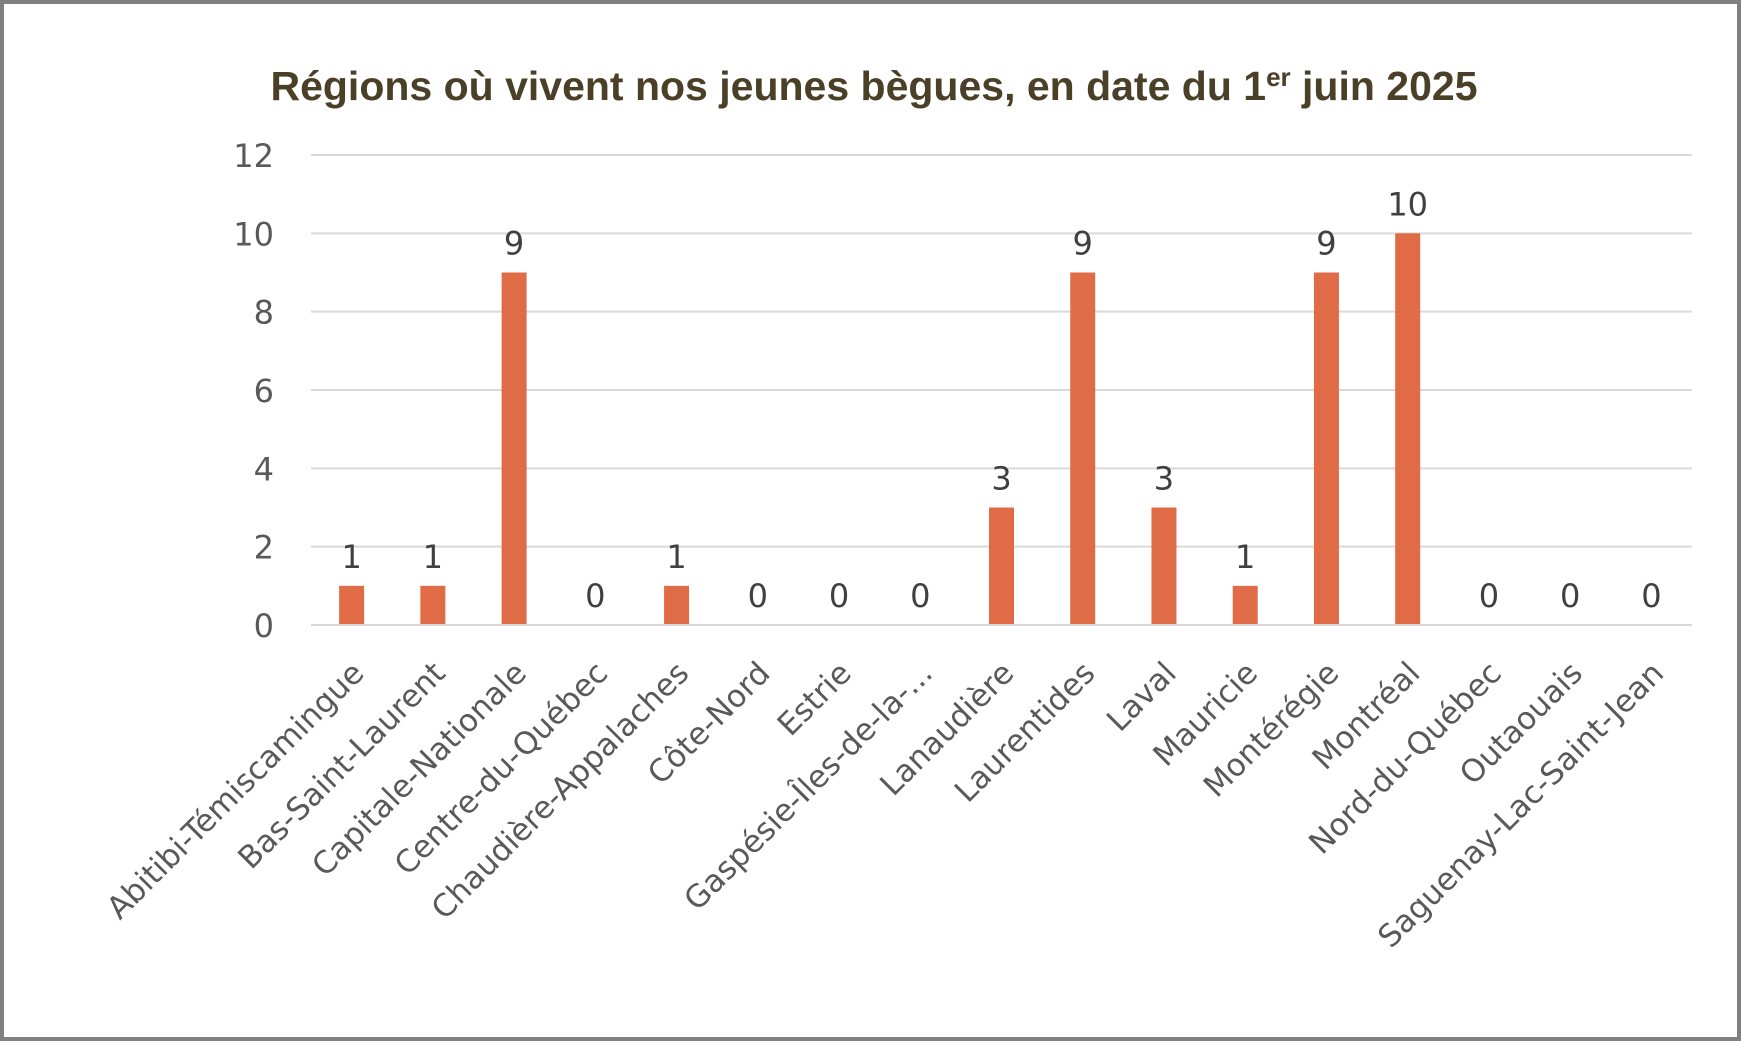 The height and width of the screenshot is (1045, 1741). Describe the element at coordinates (253, 156) in the screenshot. I see `y-tick-label: 12` at that location.